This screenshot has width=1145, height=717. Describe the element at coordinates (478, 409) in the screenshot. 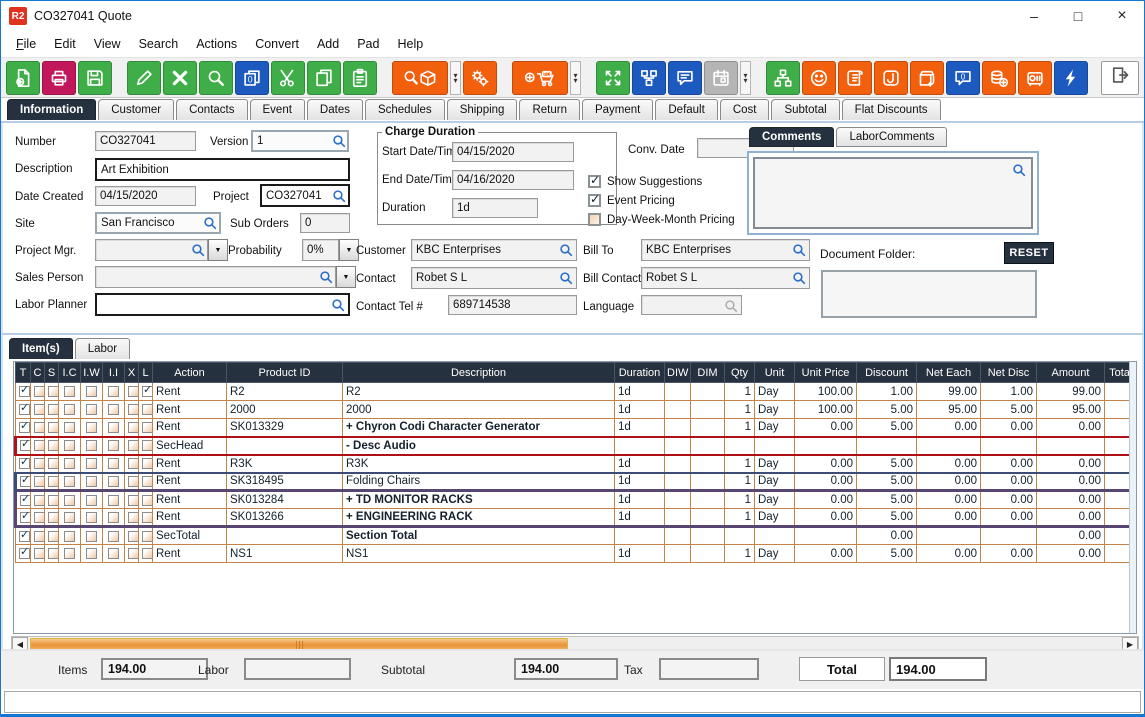

I see `item-cell: 2000` at that location.